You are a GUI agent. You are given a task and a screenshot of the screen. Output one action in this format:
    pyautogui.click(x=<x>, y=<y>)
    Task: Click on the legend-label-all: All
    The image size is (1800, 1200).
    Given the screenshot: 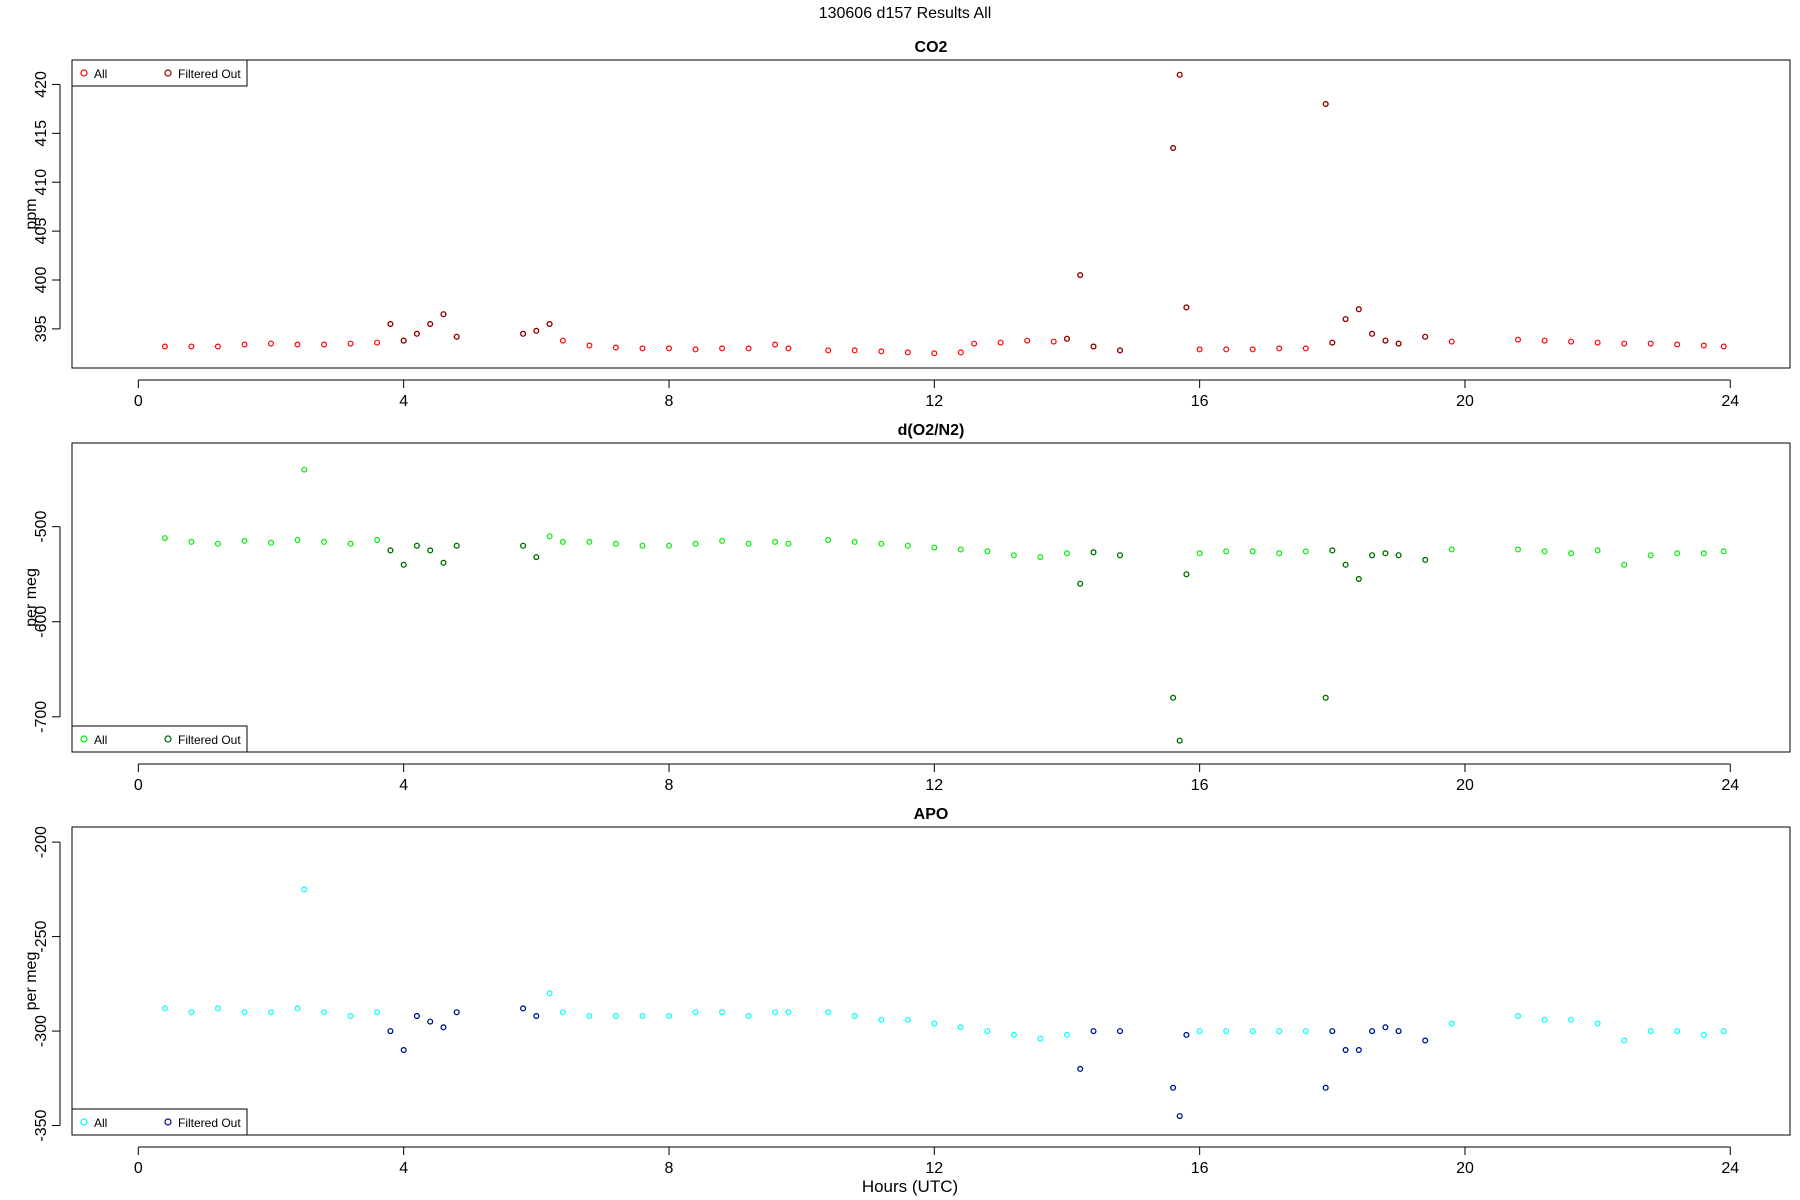 What is the action you would take?
    pyautogui.click(x=100, y=74)
    